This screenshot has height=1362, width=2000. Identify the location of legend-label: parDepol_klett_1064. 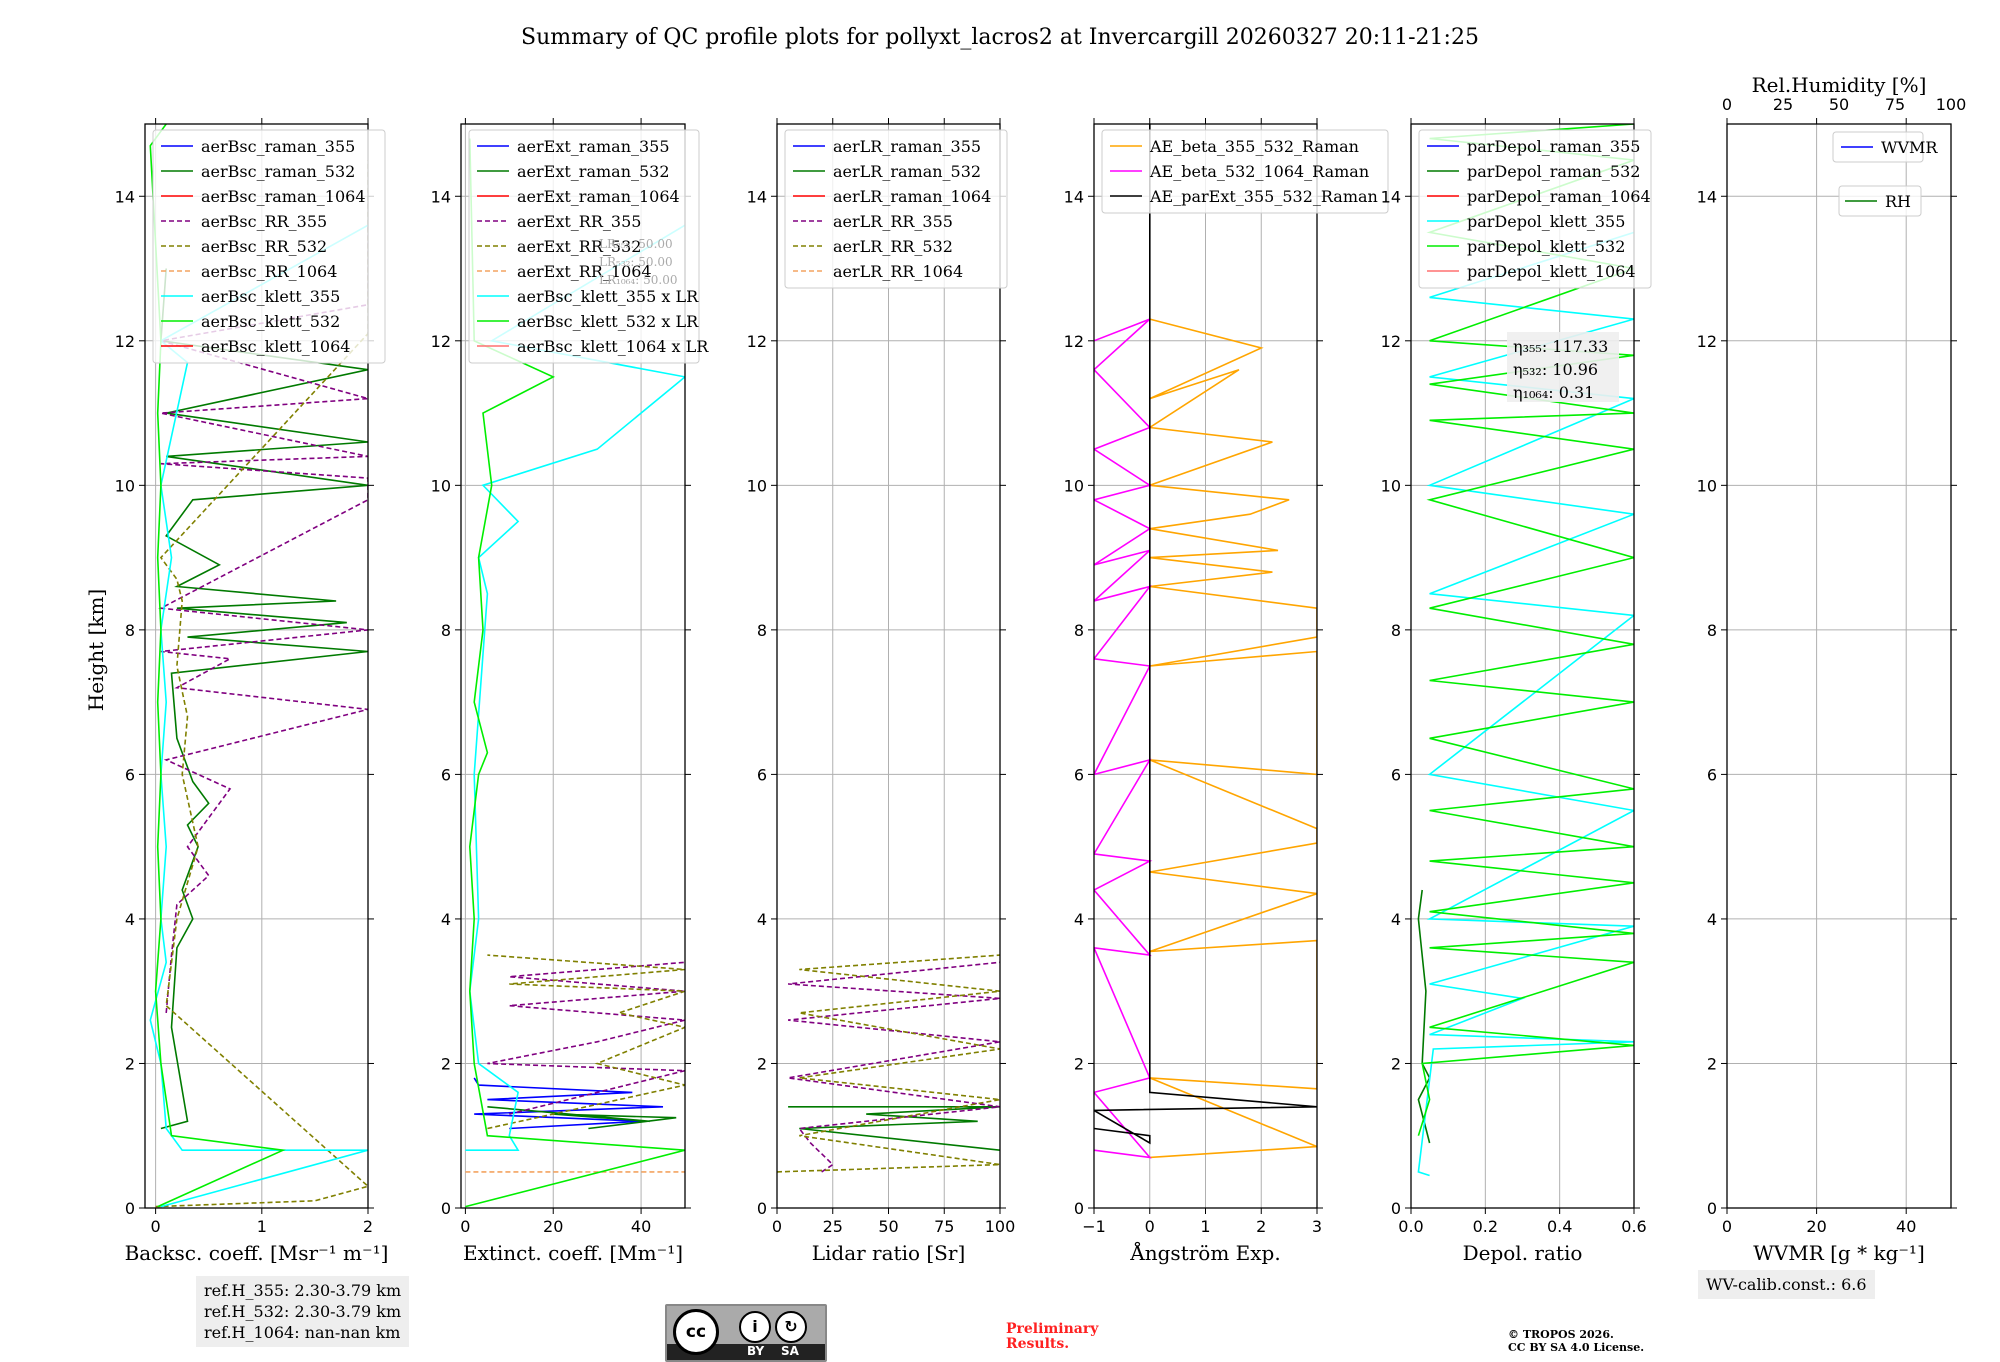
(1551, 271).